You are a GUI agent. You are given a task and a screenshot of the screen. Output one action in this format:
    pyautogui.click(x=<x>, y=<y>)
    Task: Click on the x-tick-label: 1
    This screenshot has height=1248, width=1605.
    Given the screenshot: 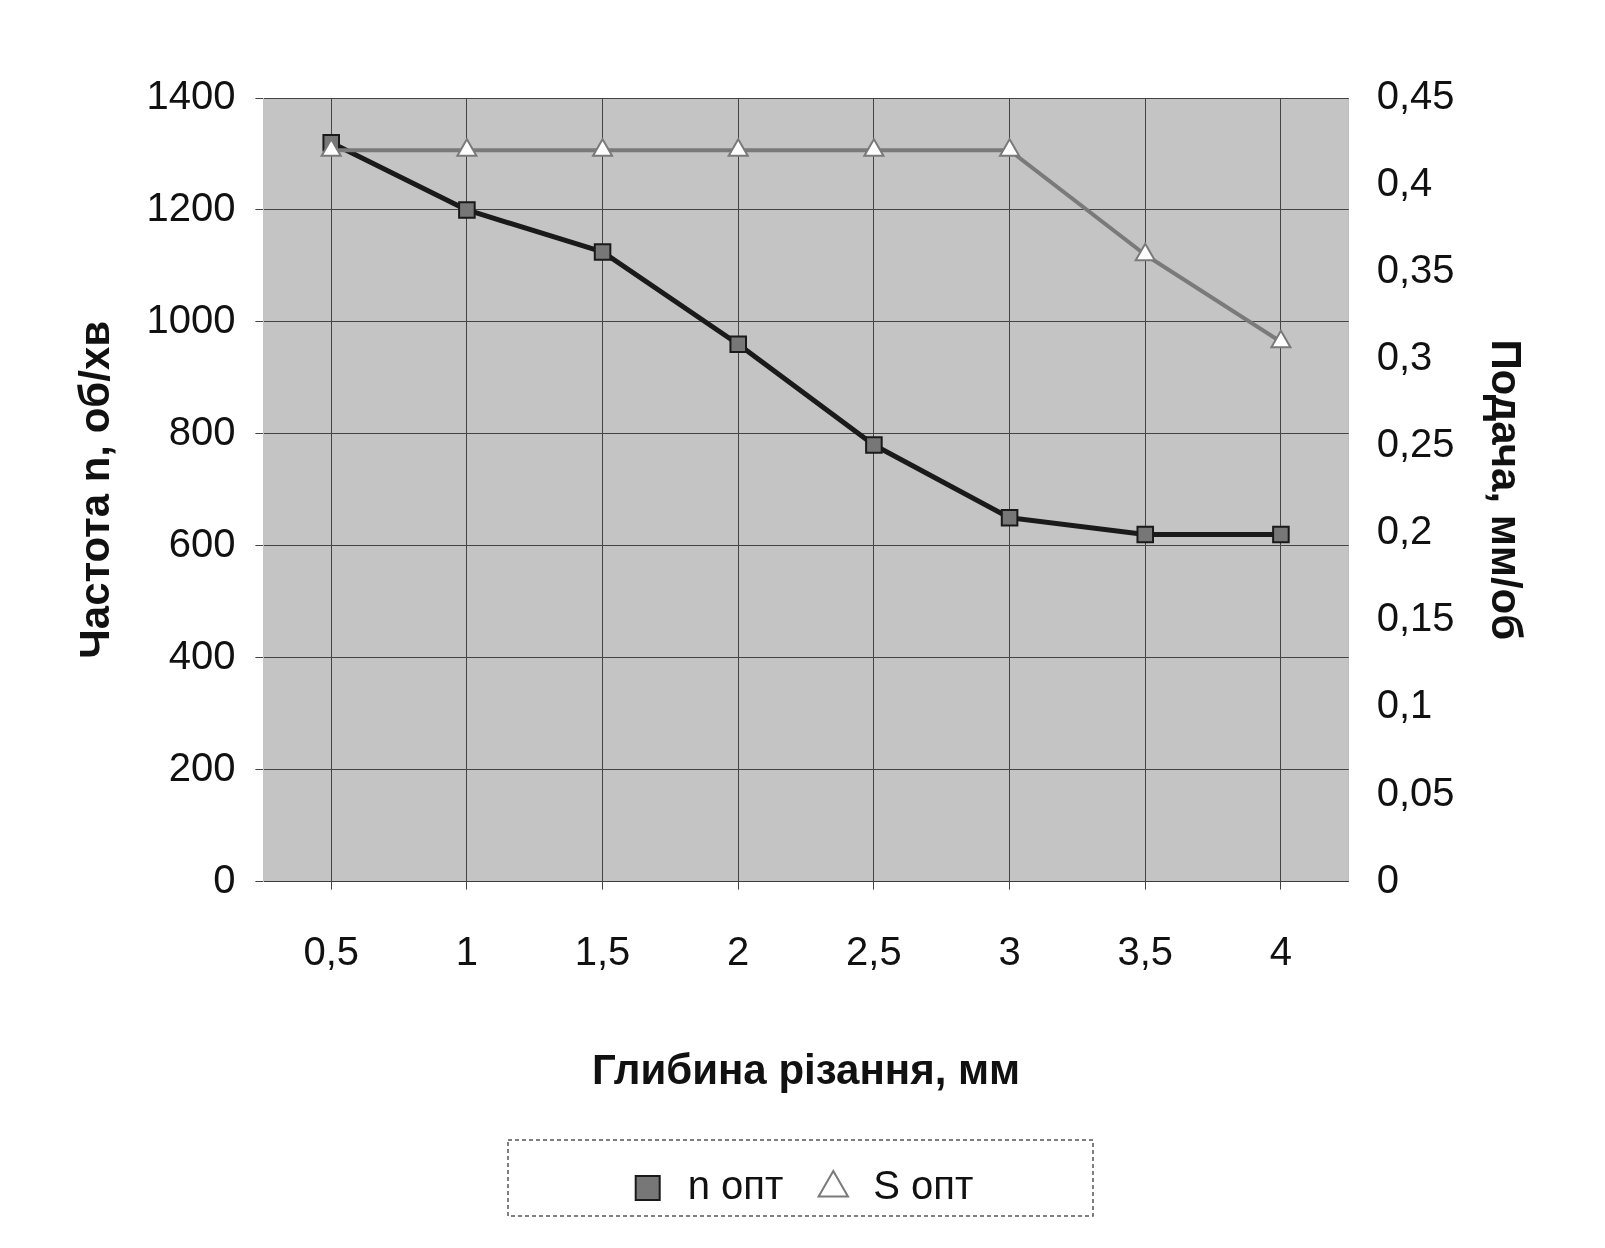 What is the action you would take?
    pyautogui.click(x=467, y=950)
    